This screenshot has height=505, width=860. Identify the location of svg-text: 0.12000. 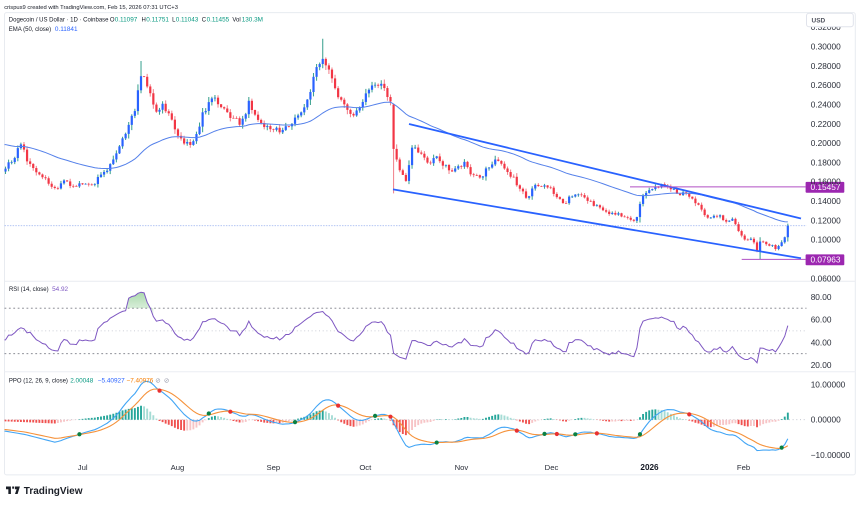
(826, 220).